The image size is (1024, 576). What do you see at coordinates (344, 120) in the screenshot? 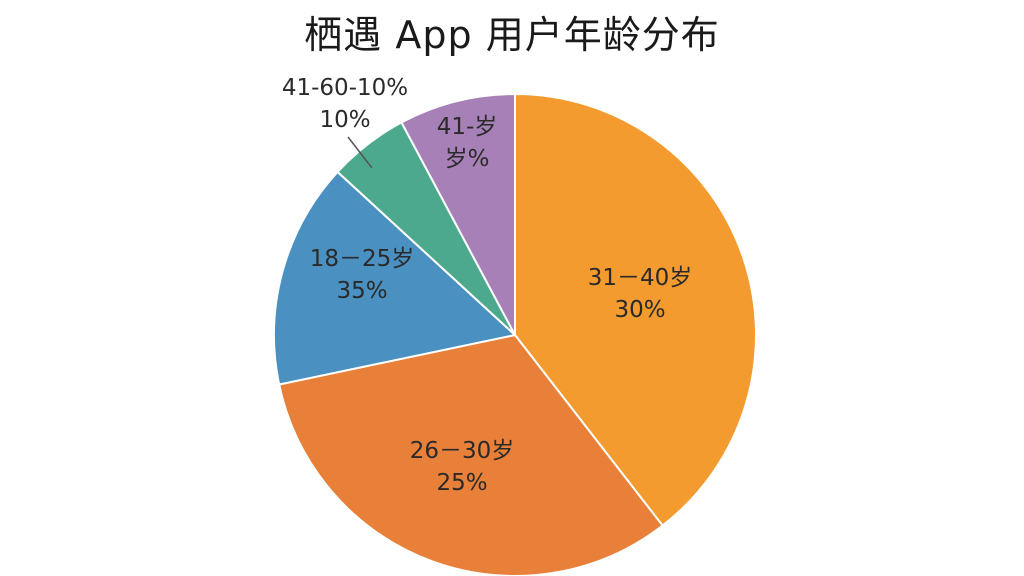
I see `pie-slice-label-line2: 10%` at bounding box center [344, 120].